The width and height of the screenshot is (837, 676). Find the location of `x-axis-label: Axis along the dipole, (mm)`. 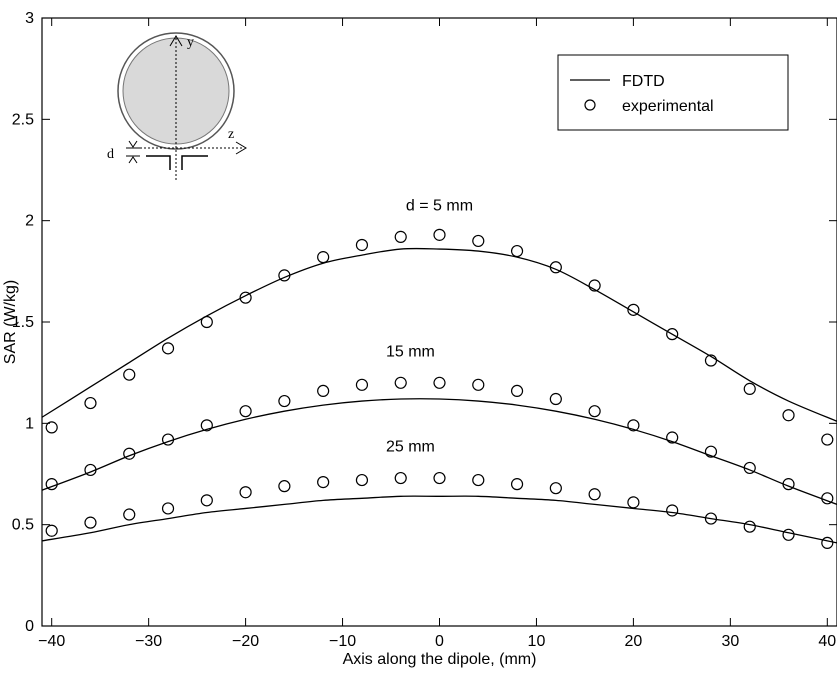

x-axis-label: Axis along the dipole, (mm) is located at coordinates (440, 659).